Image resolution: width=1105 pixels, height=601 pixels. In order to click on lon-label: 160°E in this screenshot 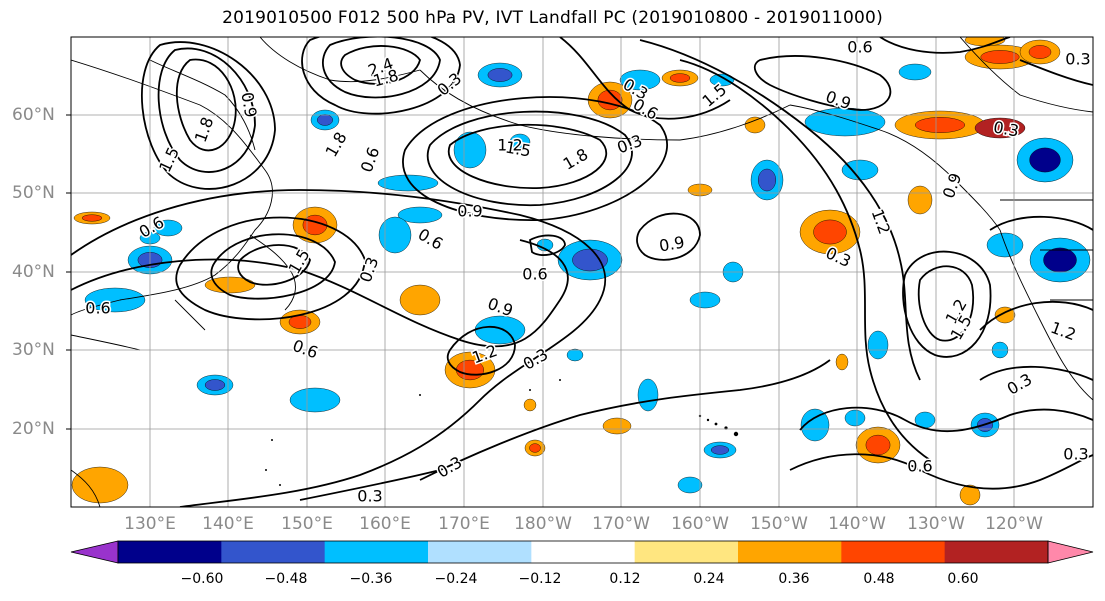, I will do `click(385, 524)`.